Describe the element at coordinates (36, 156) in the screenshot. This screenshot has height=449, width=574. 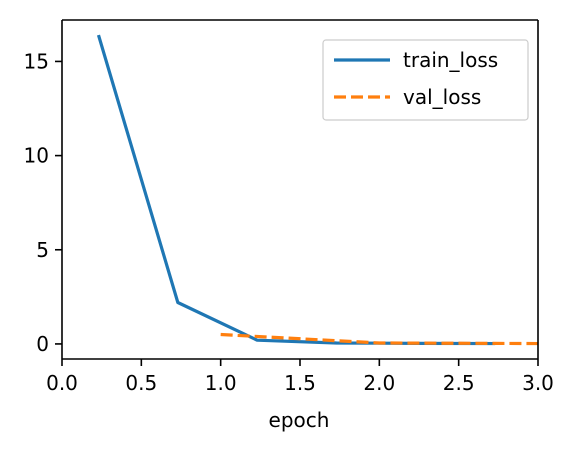
I see `y-tick-label: 10` at that location.